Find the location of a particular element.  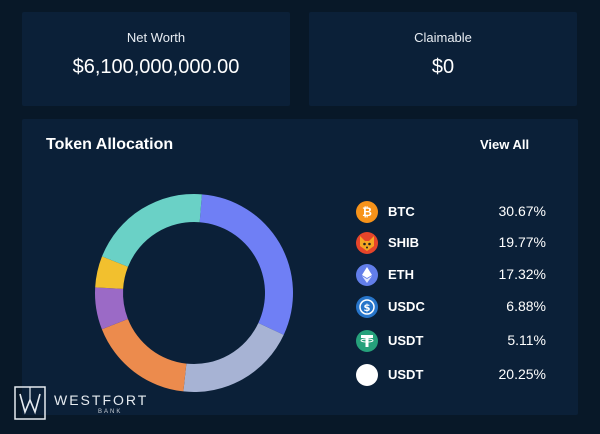

token-row-usdt: USDT 5.11% is located at coordinates (451, 341).